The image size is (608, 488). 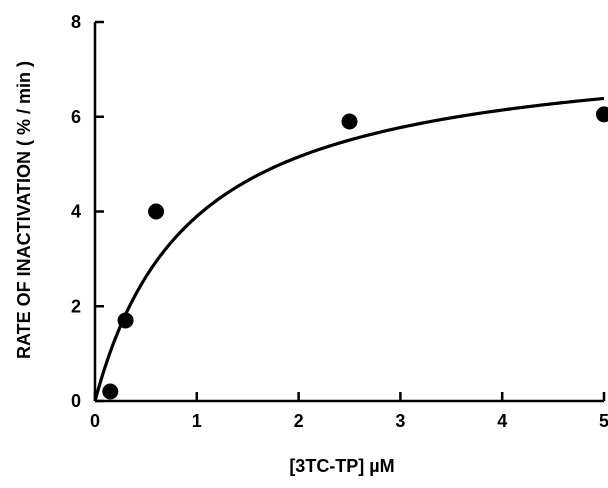 What do you see at coordinates (76, 117) in the screenshot?
I see `y-tick-label: 6` at bounding box center [76, 117].